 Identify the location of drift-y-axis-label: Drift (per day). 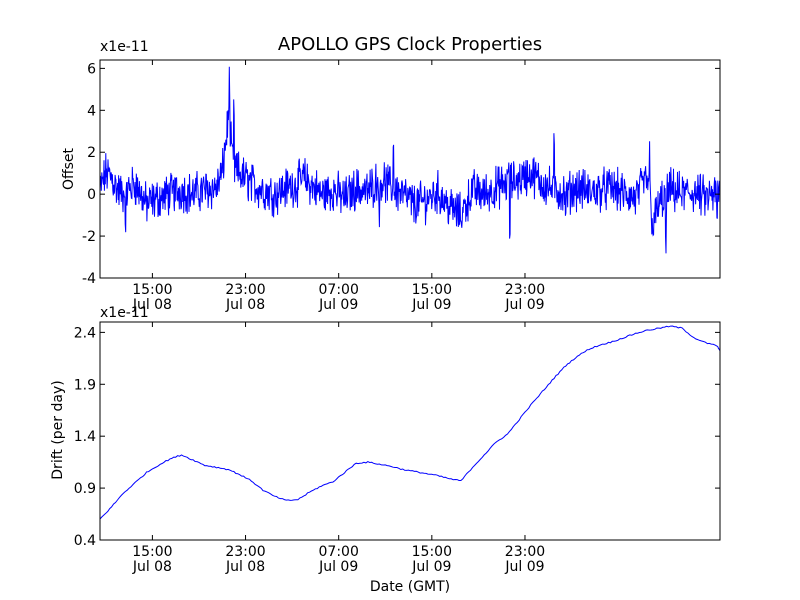
(58, 429).